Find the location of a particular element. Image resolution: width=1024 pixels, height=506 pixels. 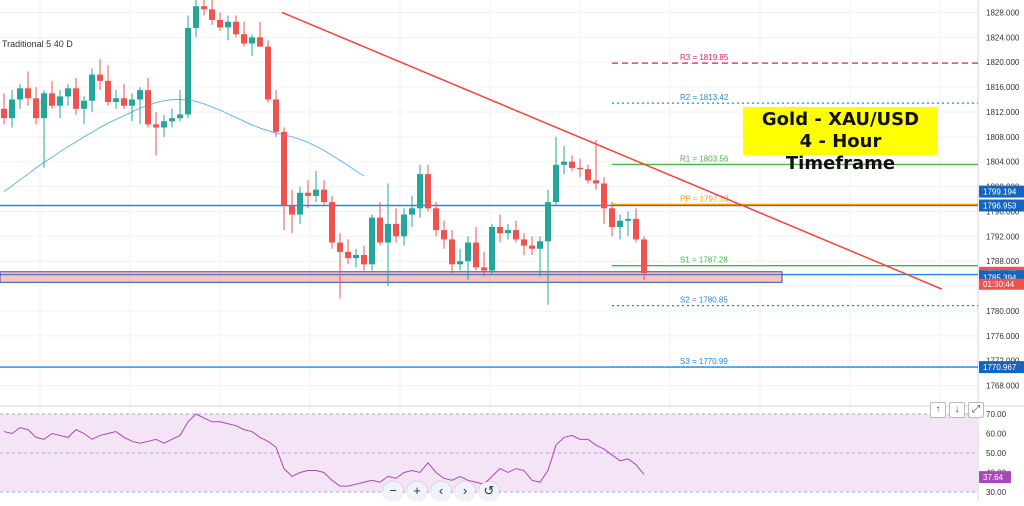

price-tick-label: 1796.000 is located at coordinates (1003, 211).